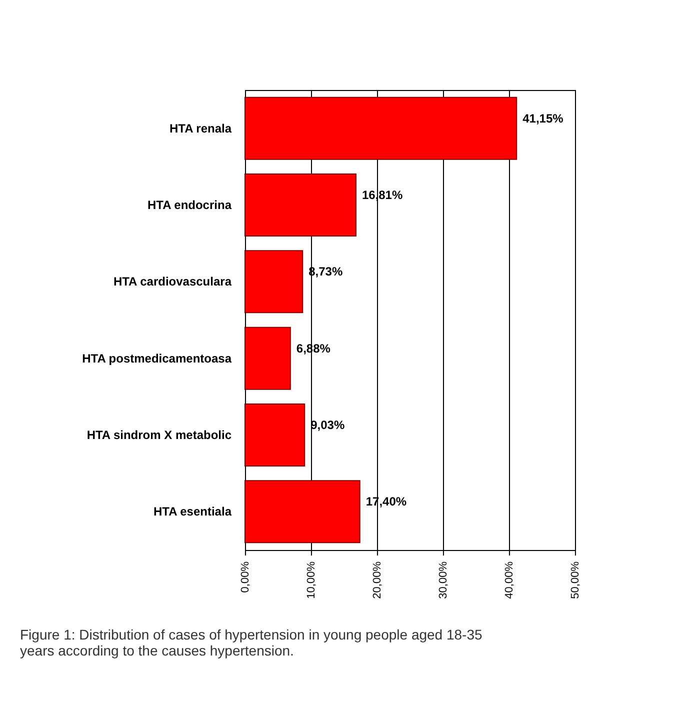 The image size is (681, 709). What do you see at coordinates (251, 642) in the screenshot?
I see `caption: Figure 1: Distribution of cases of hypertension in young people aged 18-35 years according to the causes hypertension.` at bounding box center [251, 642].